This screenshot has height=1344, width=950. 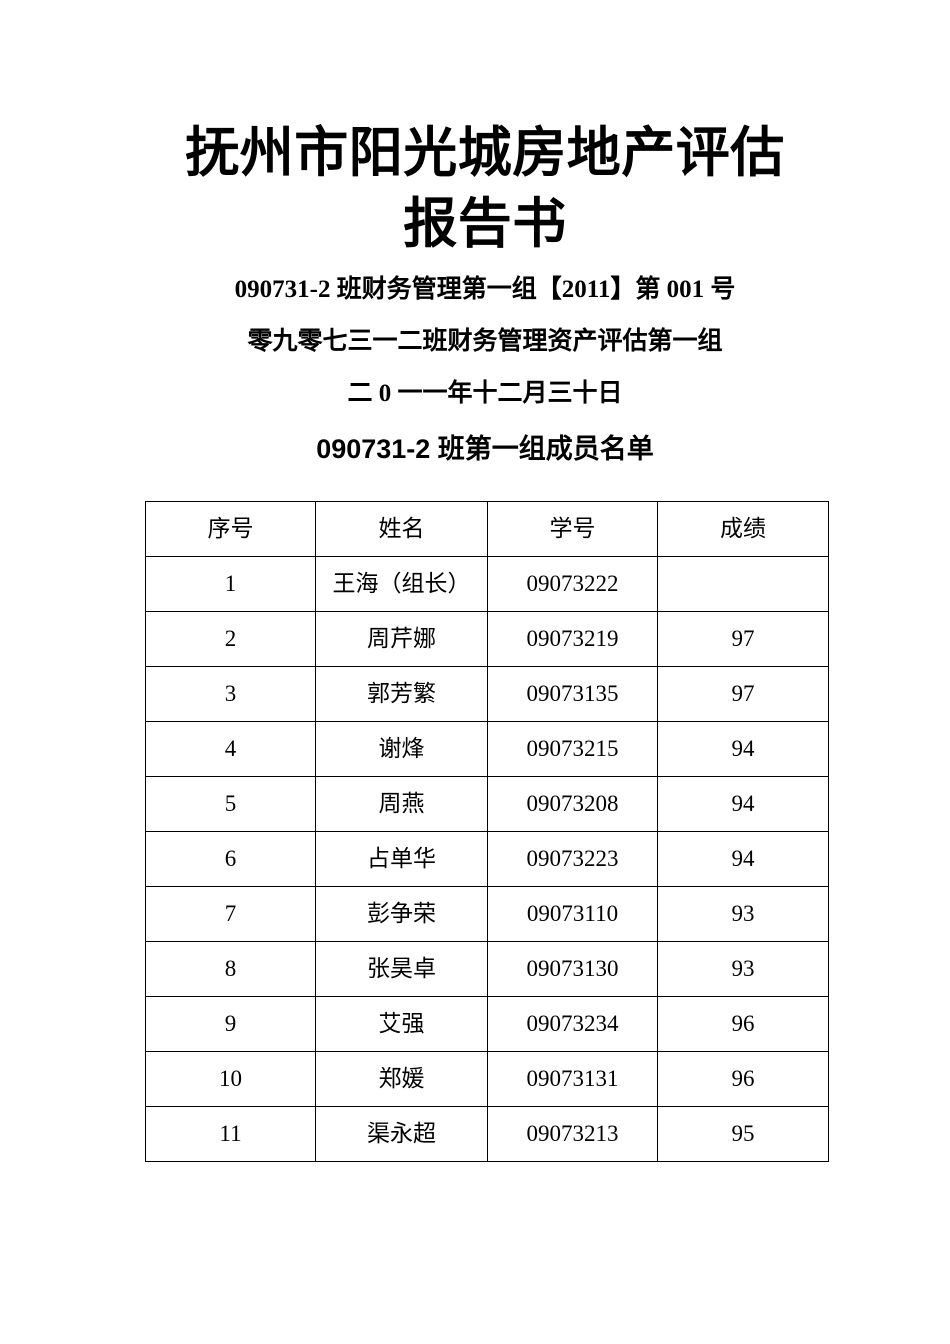 I want to click on cell-student-id: 09073135, so click(x=572, y=693).